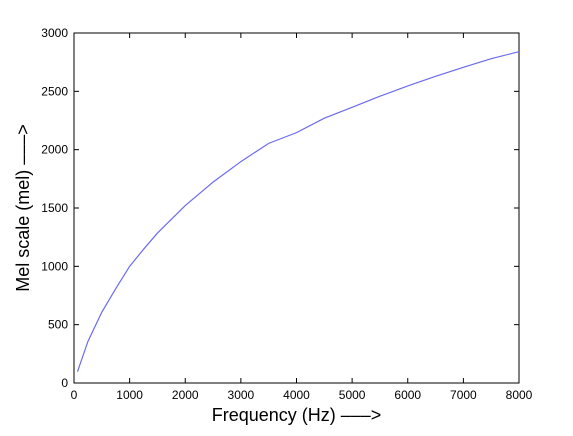 The width and height of the screenshot is (573, 436). I want to click on x-tick-label: 2000, so click(185, 395).